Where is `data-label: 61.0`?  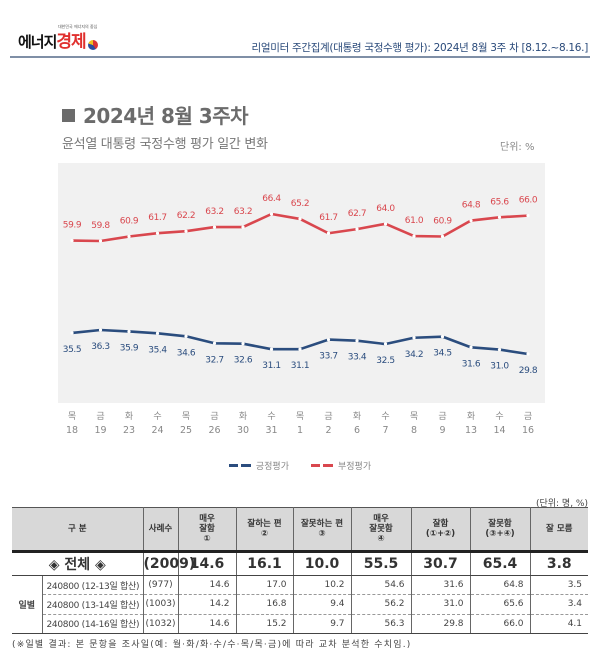
data-label: 61.0 is located at coordinates (414, 221).